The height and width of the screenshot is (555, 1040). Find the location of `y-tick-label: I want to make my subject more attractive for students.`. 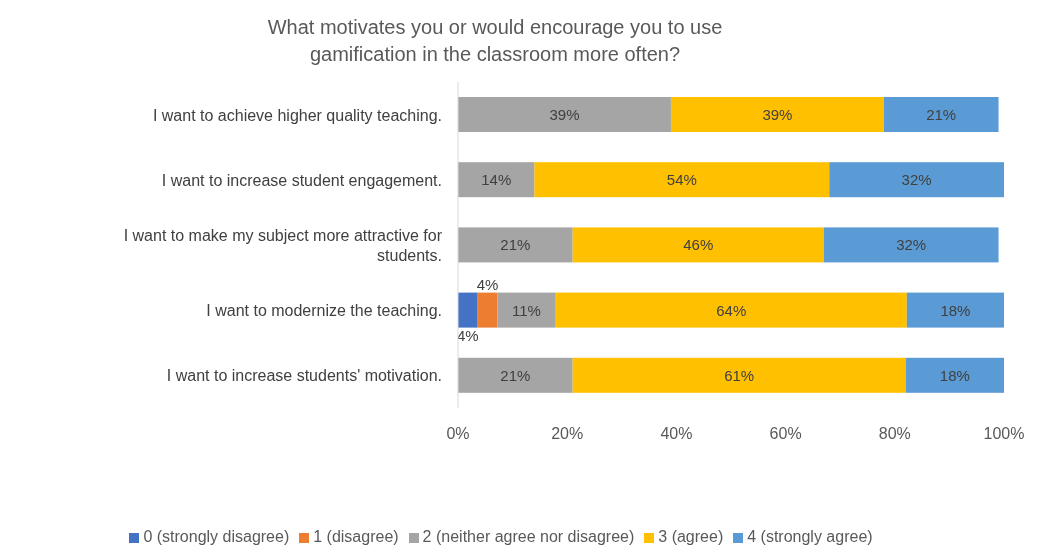

y-tick-label: I want to make my subject more attractive for students. is located at coordinates (283, 245).